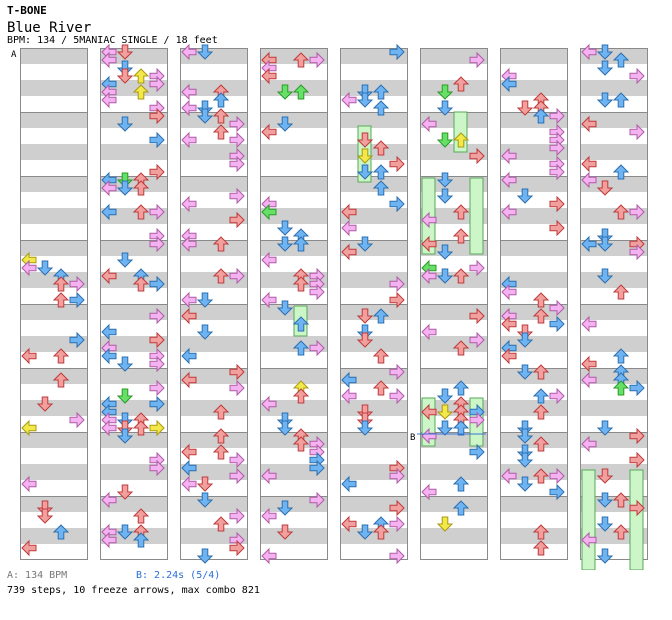  What do you see at coordinates (588, 519) in the screenshot?
I see `freeze-bar` at bounding box center [588, 519].